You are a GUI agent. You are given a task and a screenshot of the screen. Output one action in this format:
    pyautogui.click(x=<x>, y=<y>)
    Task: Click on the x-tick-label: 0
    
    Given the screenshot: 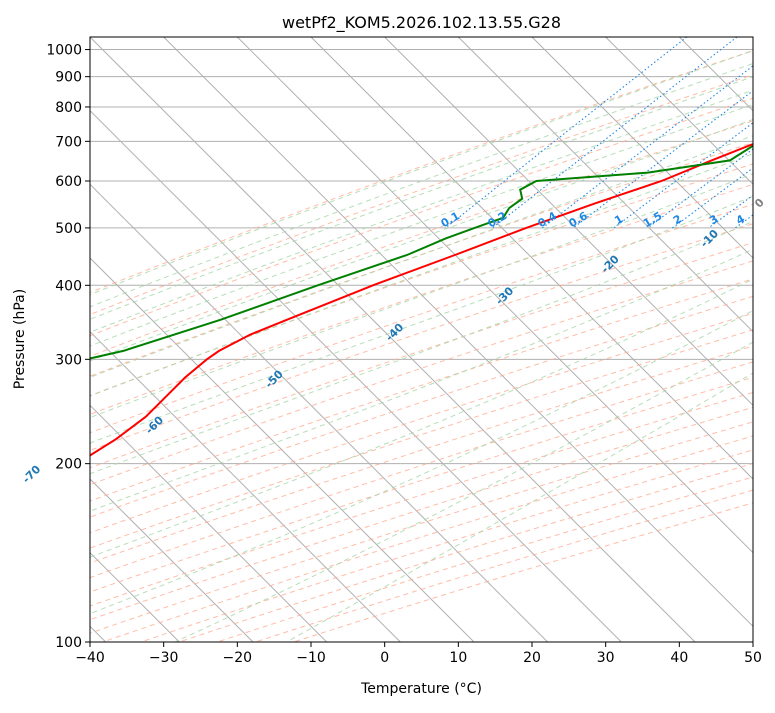 What is the action you would take?
    pyautogui.click(x=384, y=658)
    